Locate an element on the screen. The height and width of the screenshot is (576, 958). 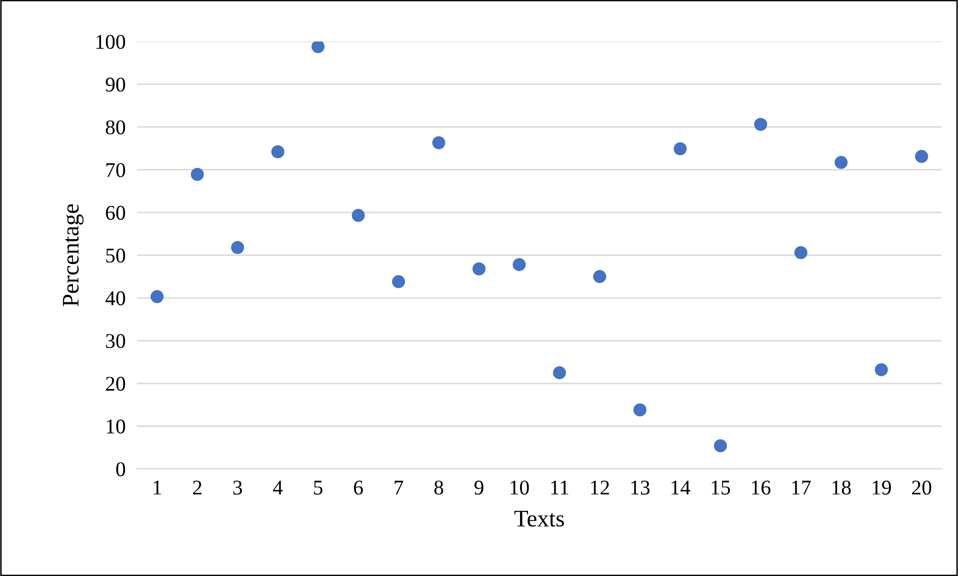
y-tick-label: 60 is located at coordinates (116, 213).